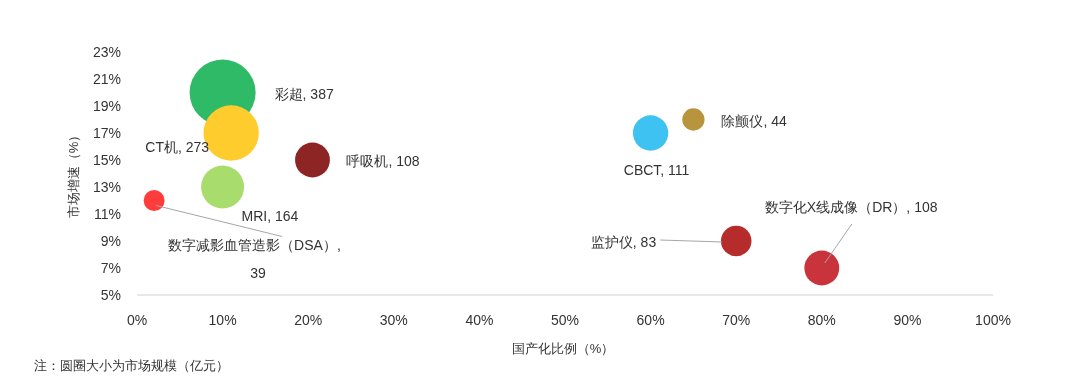 The width and height of the screenshot is (1082, 377). Describe the element at coordinates (137, 320) in the screenshot. I see `x-tick-label: 0%` at that location.